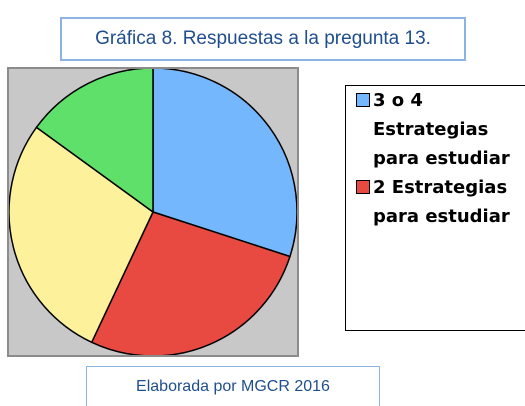  I want to click on legend-label: 3 o 4 Estrategias para estudiar, so click(441, 129).